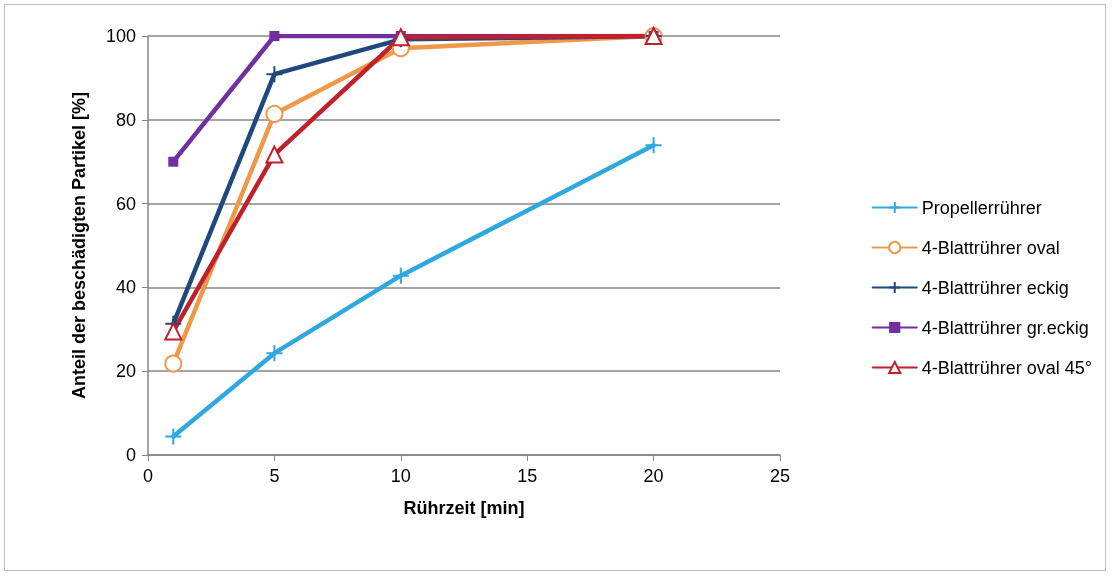  I want to click on y-tick-label: 100, so click(120, 36).